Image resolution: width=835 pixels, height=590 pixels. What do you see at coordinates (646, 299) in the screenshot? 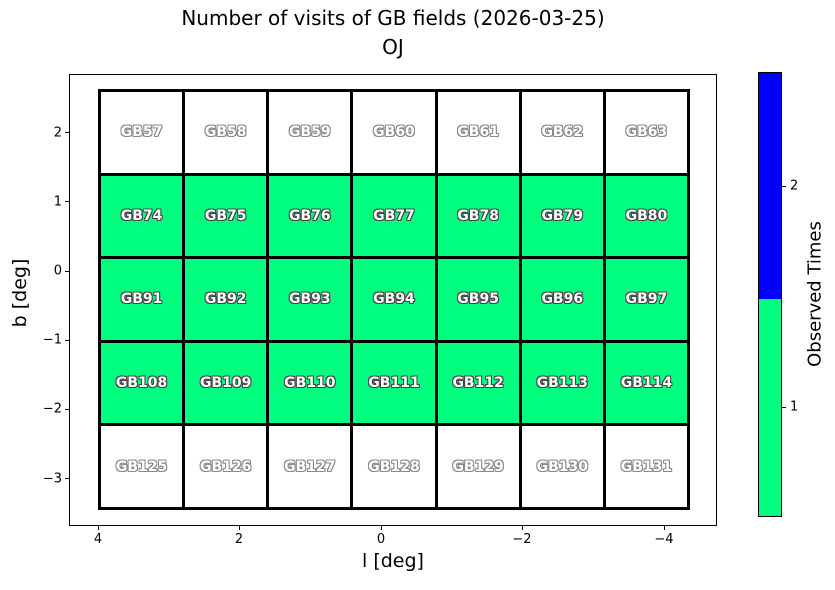
I see `field-cell-GB97: GB97` at bounding box center [646, 299].